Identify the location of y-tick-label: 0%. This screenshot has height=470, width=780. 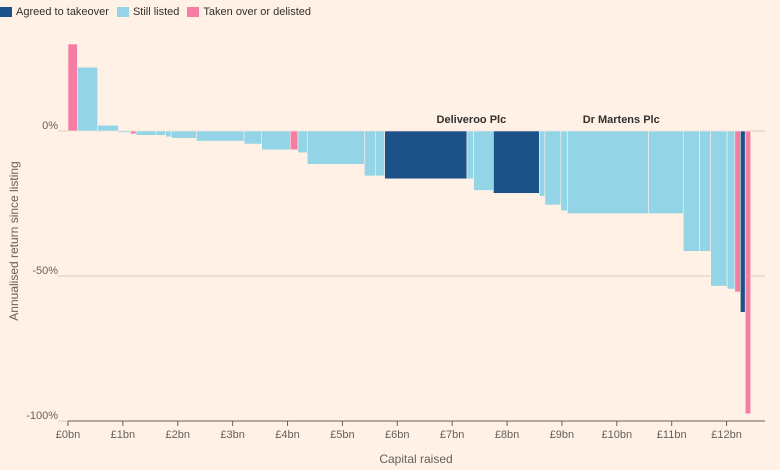
(50, 126).